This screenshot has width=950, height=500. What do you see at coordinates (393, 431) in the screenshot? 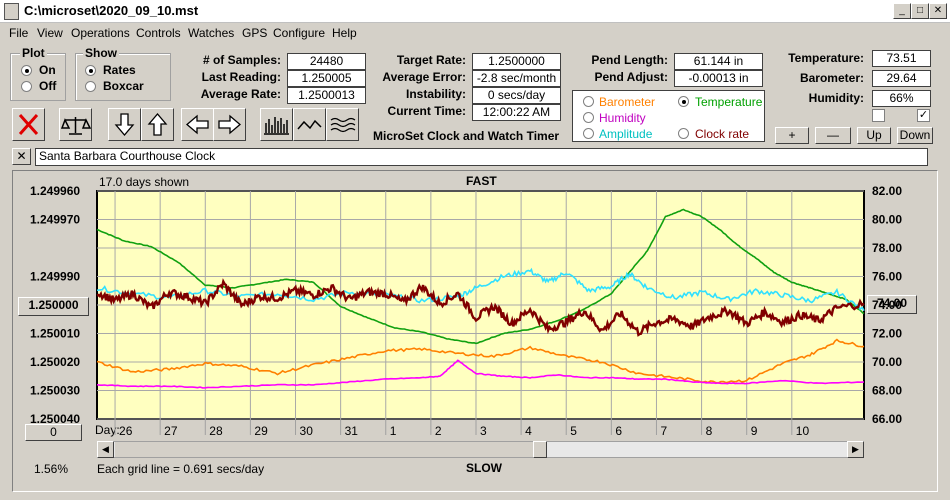
I see `x-tick-label: 1` at bounding box center [393, 431].